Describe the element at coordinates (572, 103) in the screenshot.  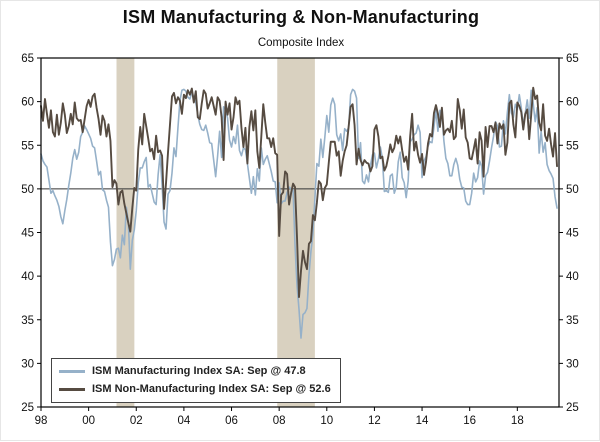
I see `y-axis-label-right: 60` at that location.